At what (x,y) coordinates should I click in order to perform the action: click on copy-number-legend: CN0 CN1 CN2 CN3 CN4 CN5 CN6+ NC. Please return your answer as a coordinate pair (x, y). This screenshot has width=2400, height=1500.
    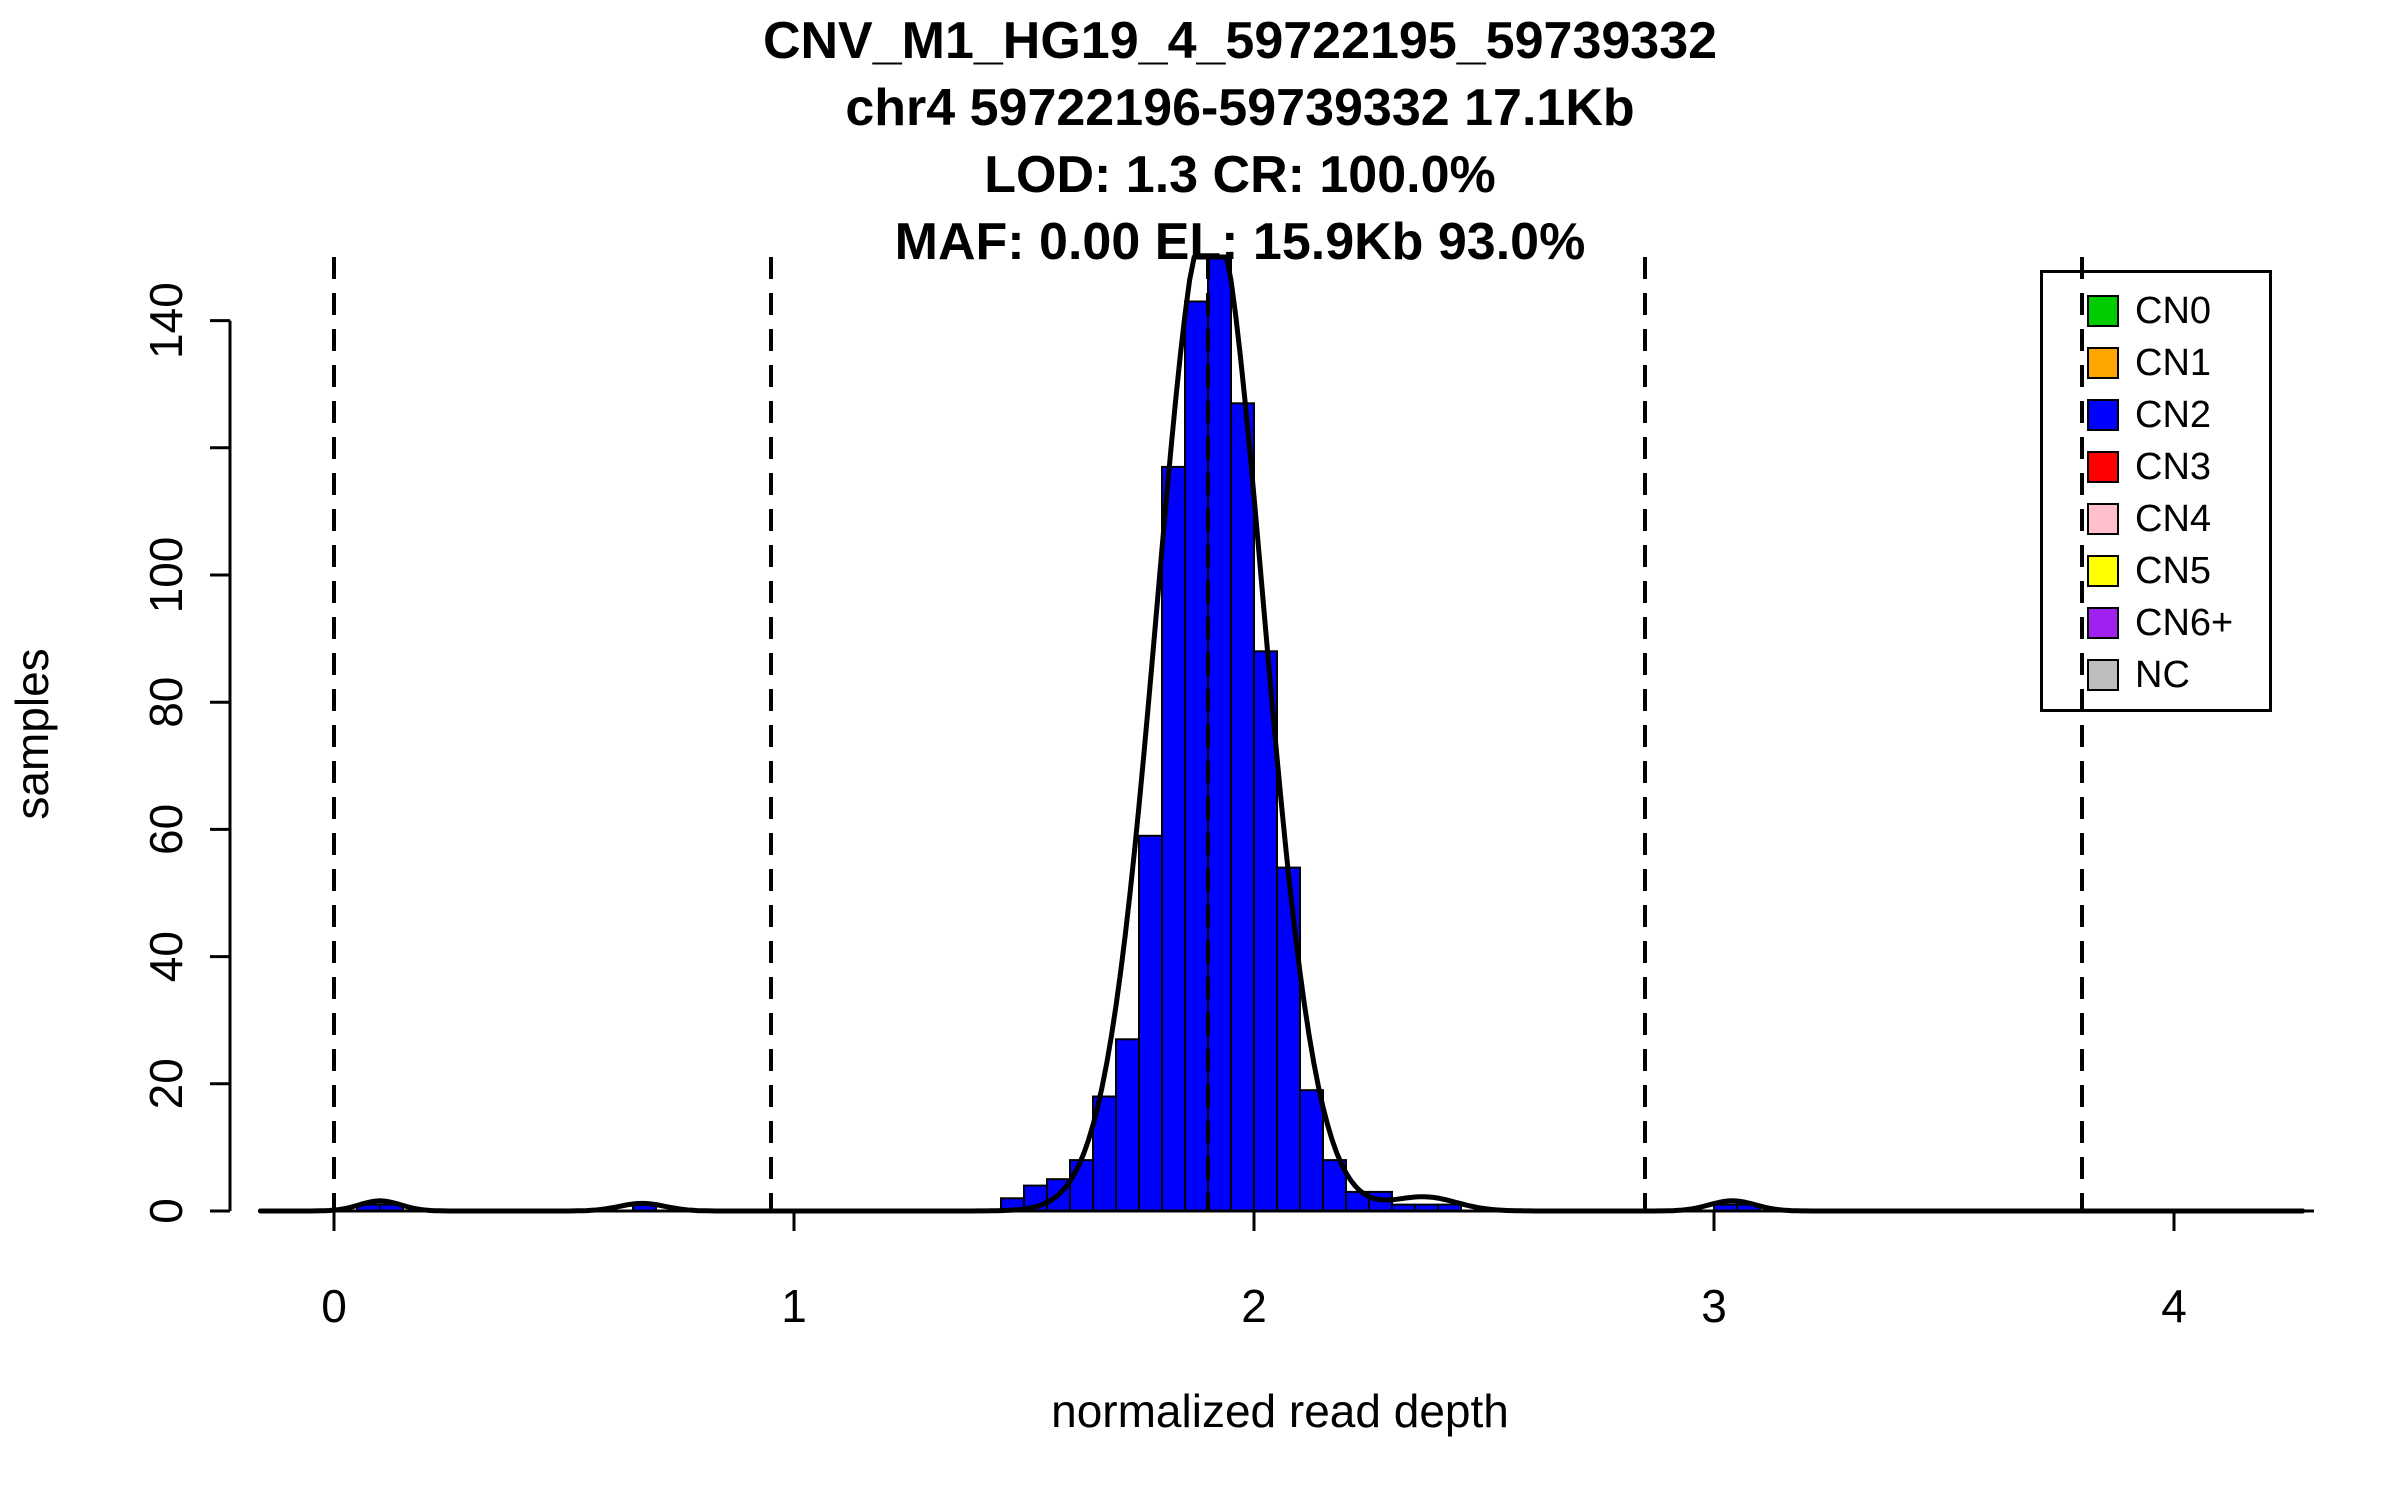
    Looking at the image, I should click on (2156, 491).